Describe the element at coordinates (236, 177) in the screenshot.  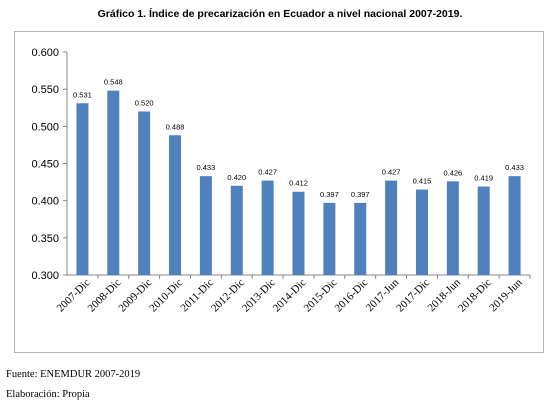
I see `data-label: 0.420` at that location.